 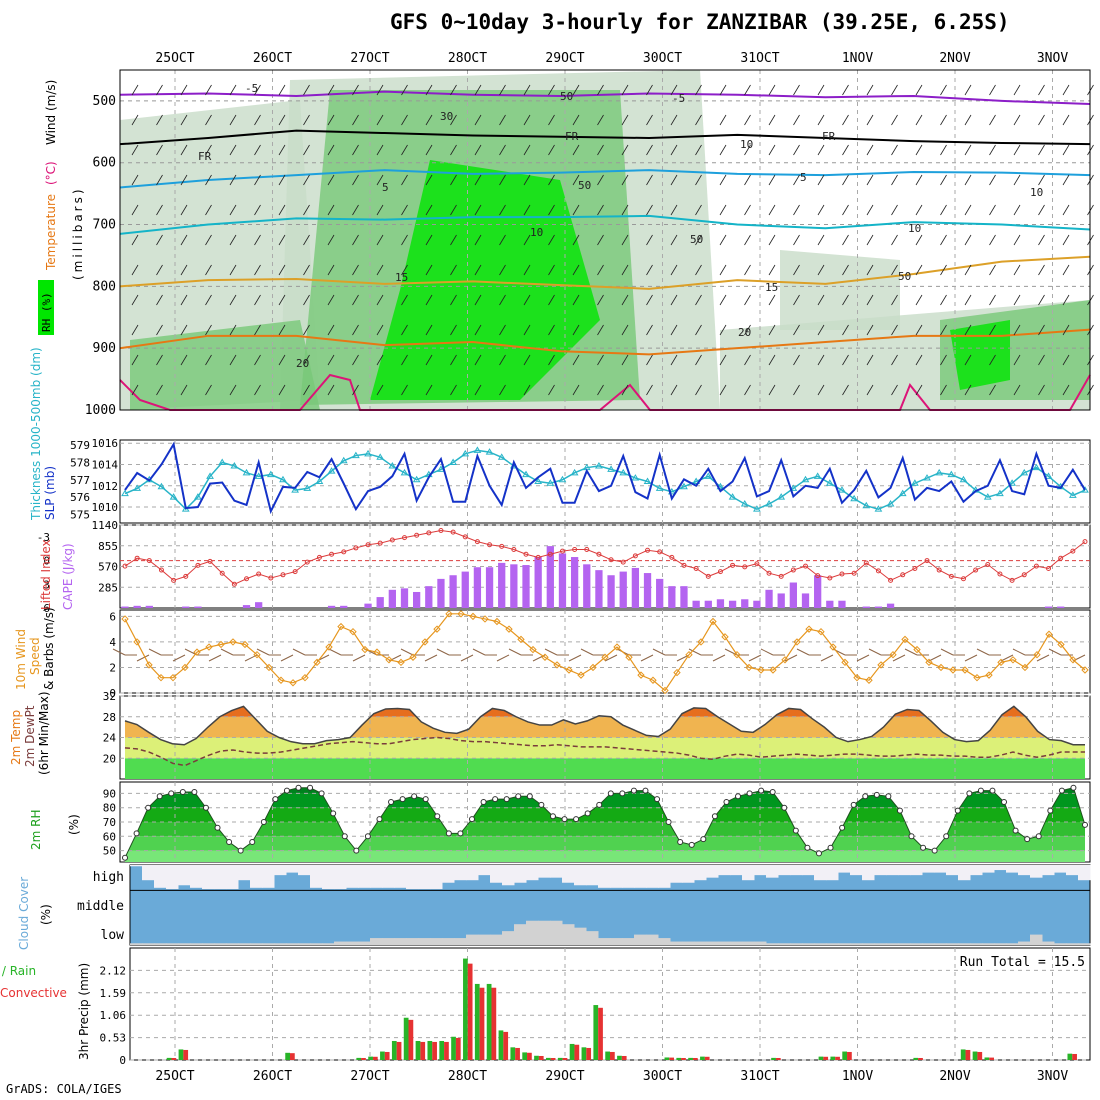 What do you see at coordinates (401, 277) in the screenshot?
I see `contour-label: 15` at bounding box center [401, 277].